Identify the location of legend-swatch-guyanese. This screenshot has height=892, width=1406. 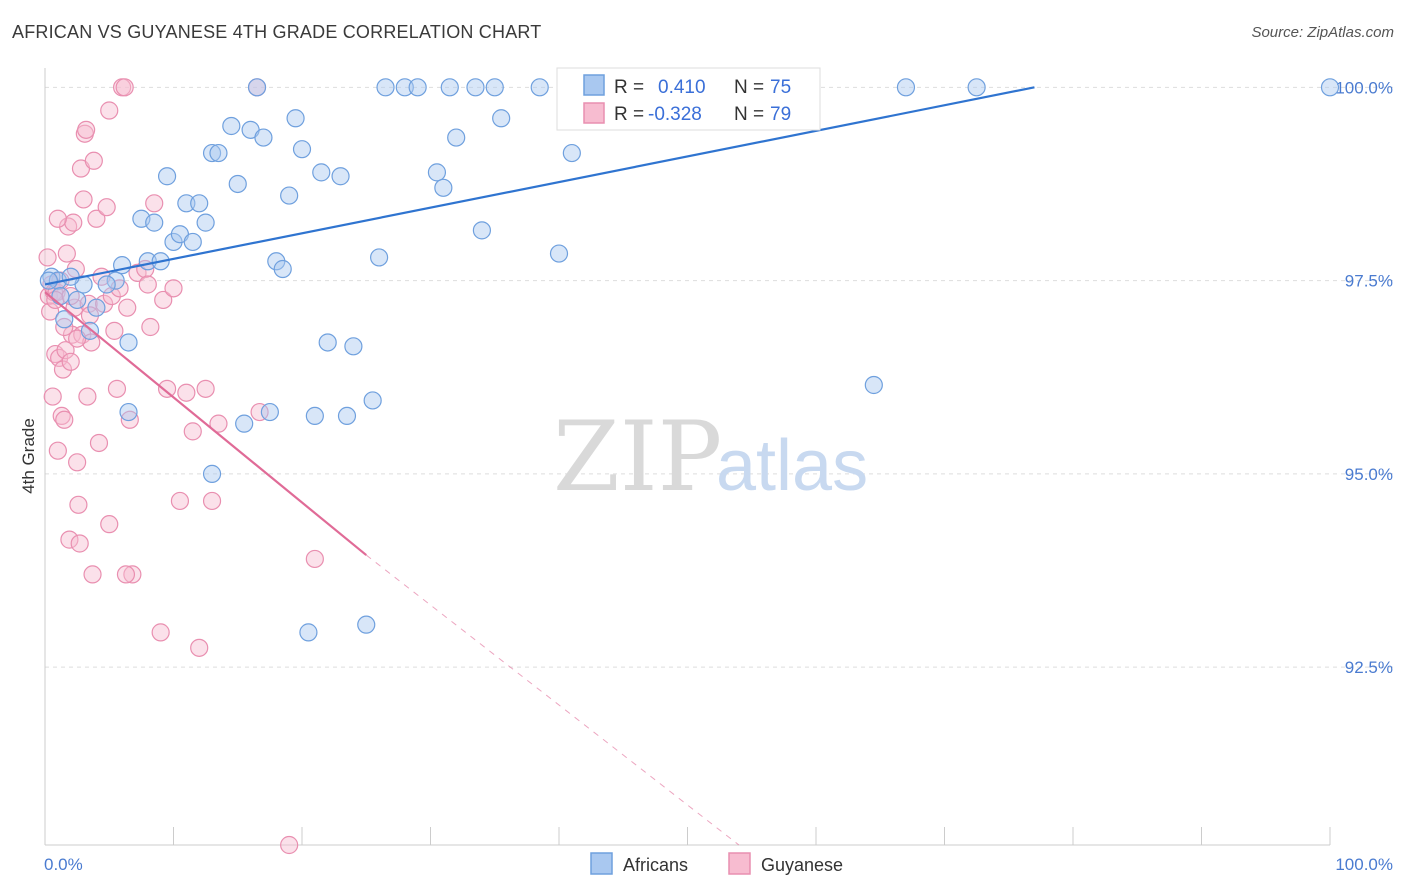
(594, 113).